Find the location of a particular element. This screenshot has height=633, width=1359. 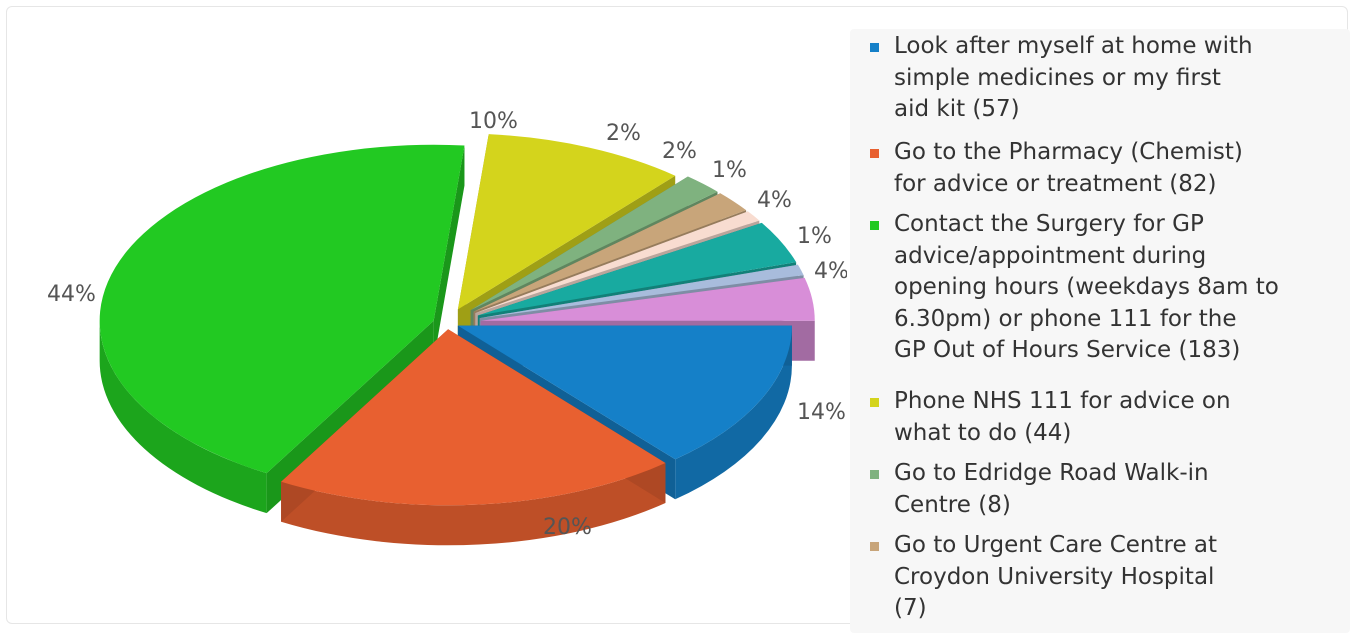

slice-edge is located at coordinates (449, 253).